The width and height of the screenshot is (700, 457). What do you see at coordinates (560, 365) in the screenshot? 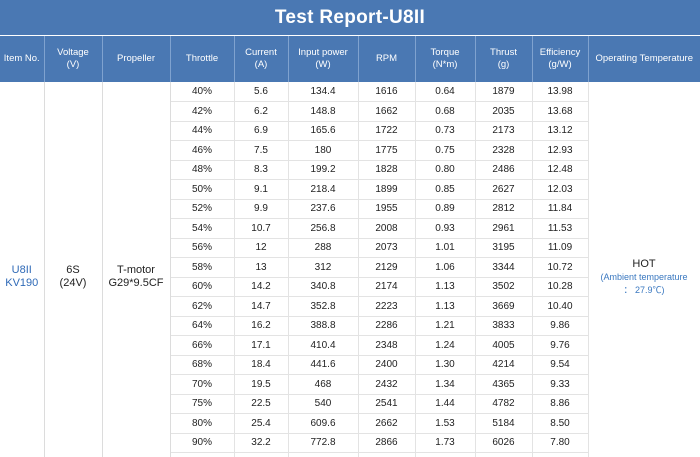
I see `efficiency-cell: 9.54` at bounding box center [560, 365].